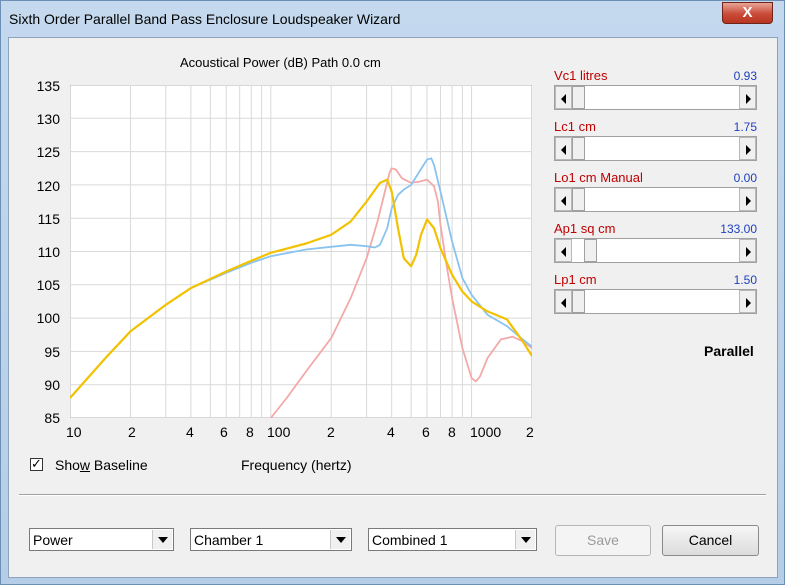 Image resolution: width=785 pixels, height=585 pixels. Describe the element at coordinates (48, 218) in the screenshot. I see `y-tick-label: 115` at that location.